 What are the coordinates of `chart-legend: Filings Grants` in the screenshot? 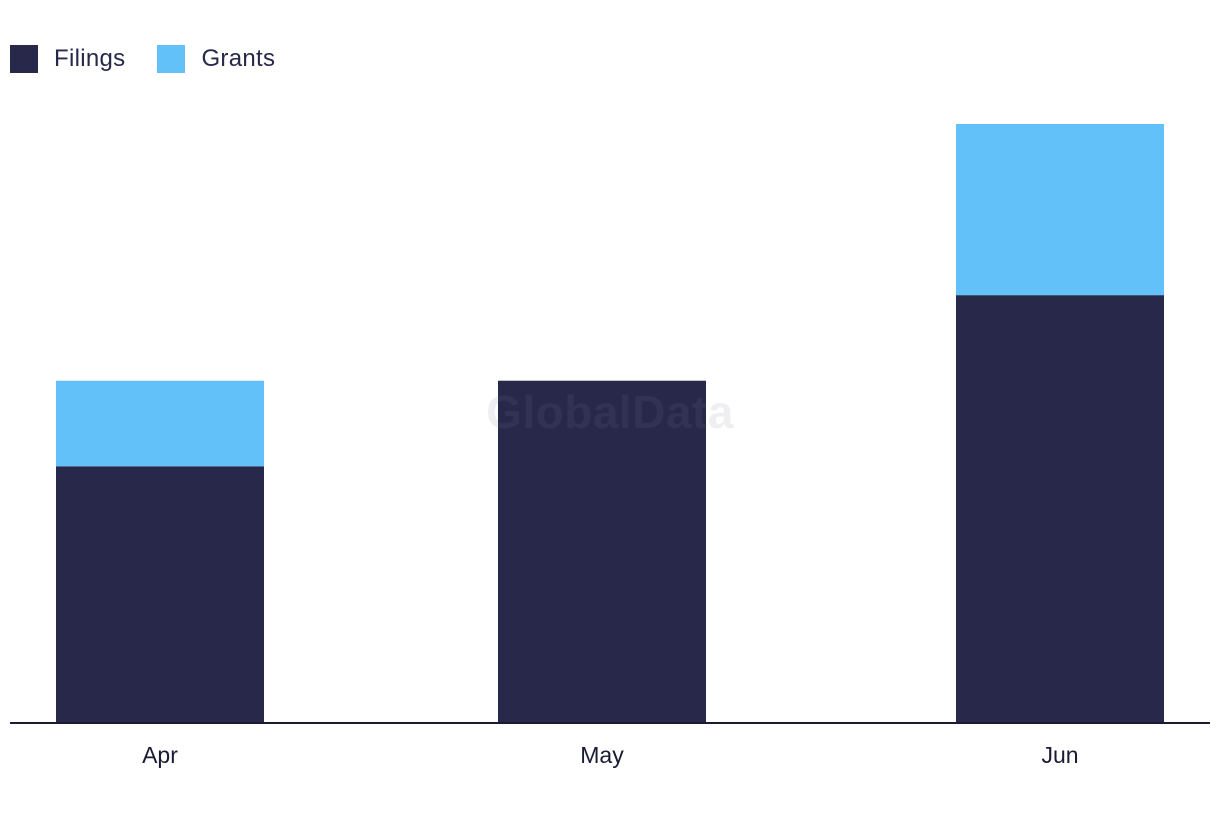 It's located at (158, 59).